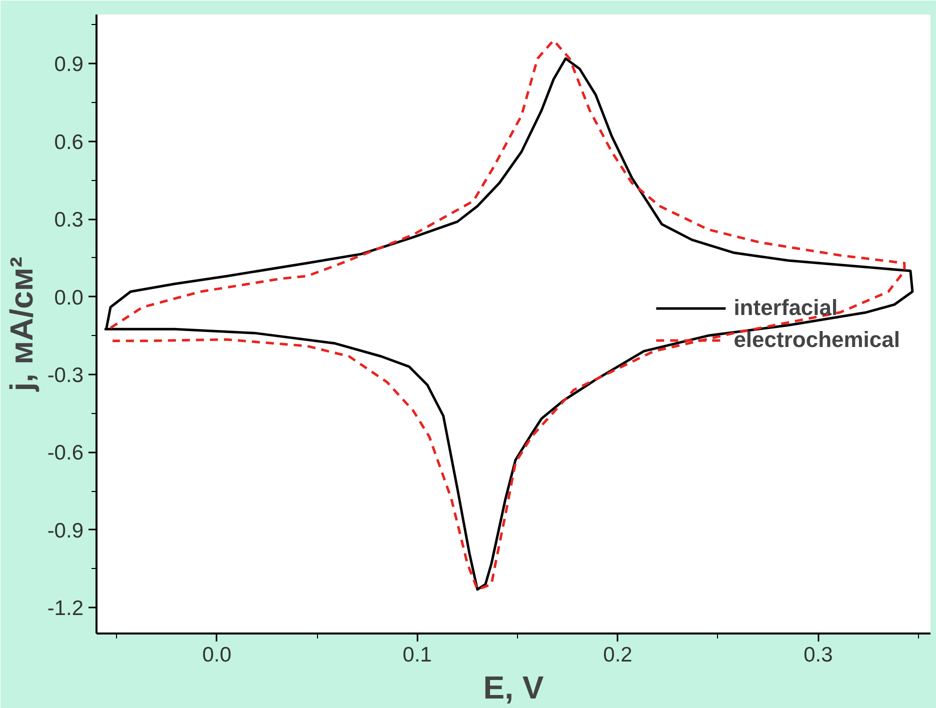 The width and height of the screenshot is (936, 708). What do you see at coordinates (818, 655) in the screenshot?
I see `x-tick-label: 0.3` at bounding box center [818, 655].